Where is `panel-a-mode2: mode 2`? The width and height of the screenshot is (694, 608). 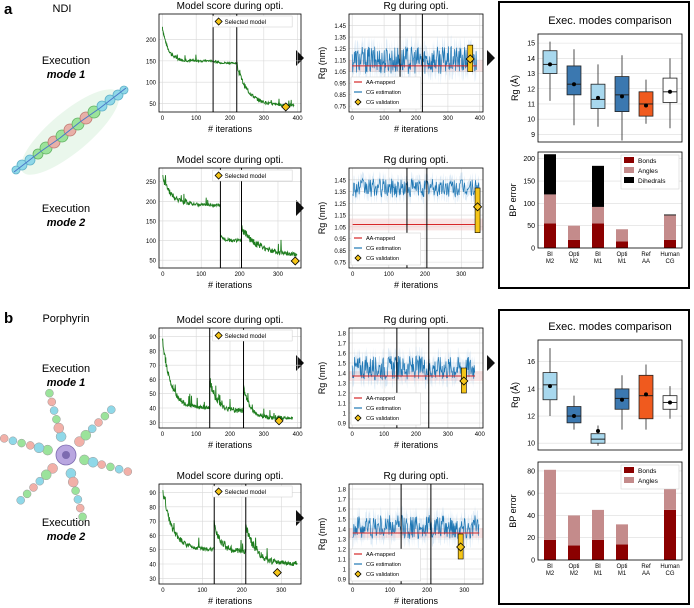 panel-a-mode2: mode 2 is located at coordinates (66, 223).